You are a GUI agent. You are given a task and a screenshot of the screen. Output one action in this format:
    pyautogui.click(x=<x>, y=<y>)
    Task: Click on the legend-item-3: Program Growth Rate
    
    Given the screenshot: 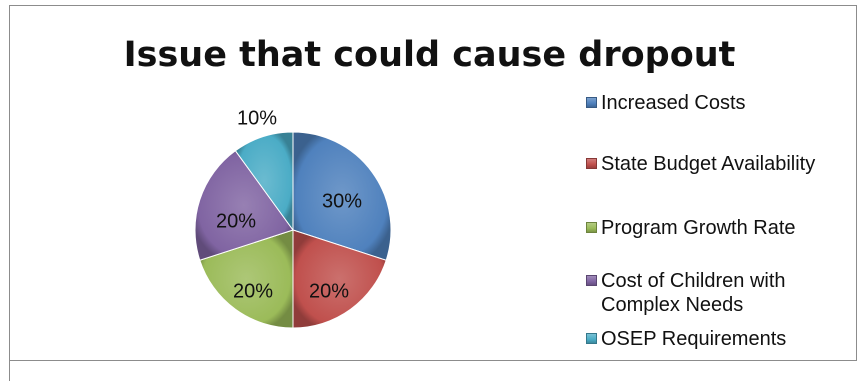 What is the action you would take?
    pyautogui.click(x=691, y=228)
    